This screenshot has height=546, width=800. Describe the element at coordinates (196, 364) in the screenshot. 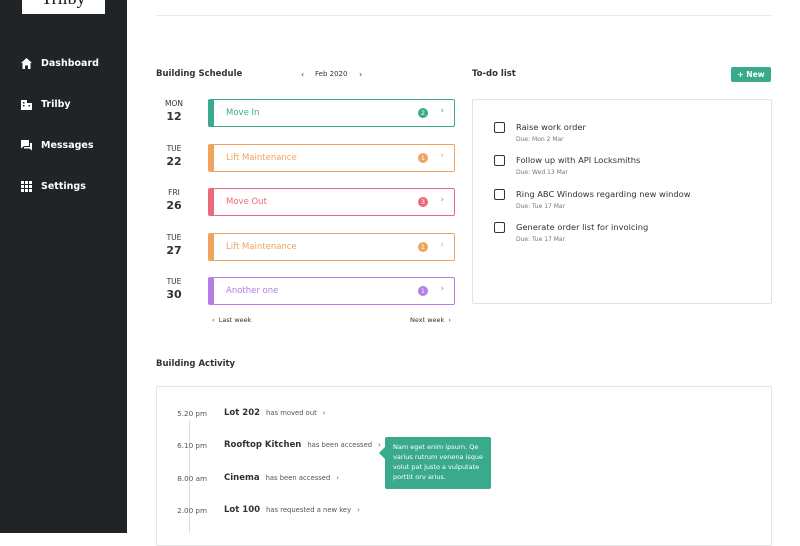

I see `activity-title: Building Activity` at that location.